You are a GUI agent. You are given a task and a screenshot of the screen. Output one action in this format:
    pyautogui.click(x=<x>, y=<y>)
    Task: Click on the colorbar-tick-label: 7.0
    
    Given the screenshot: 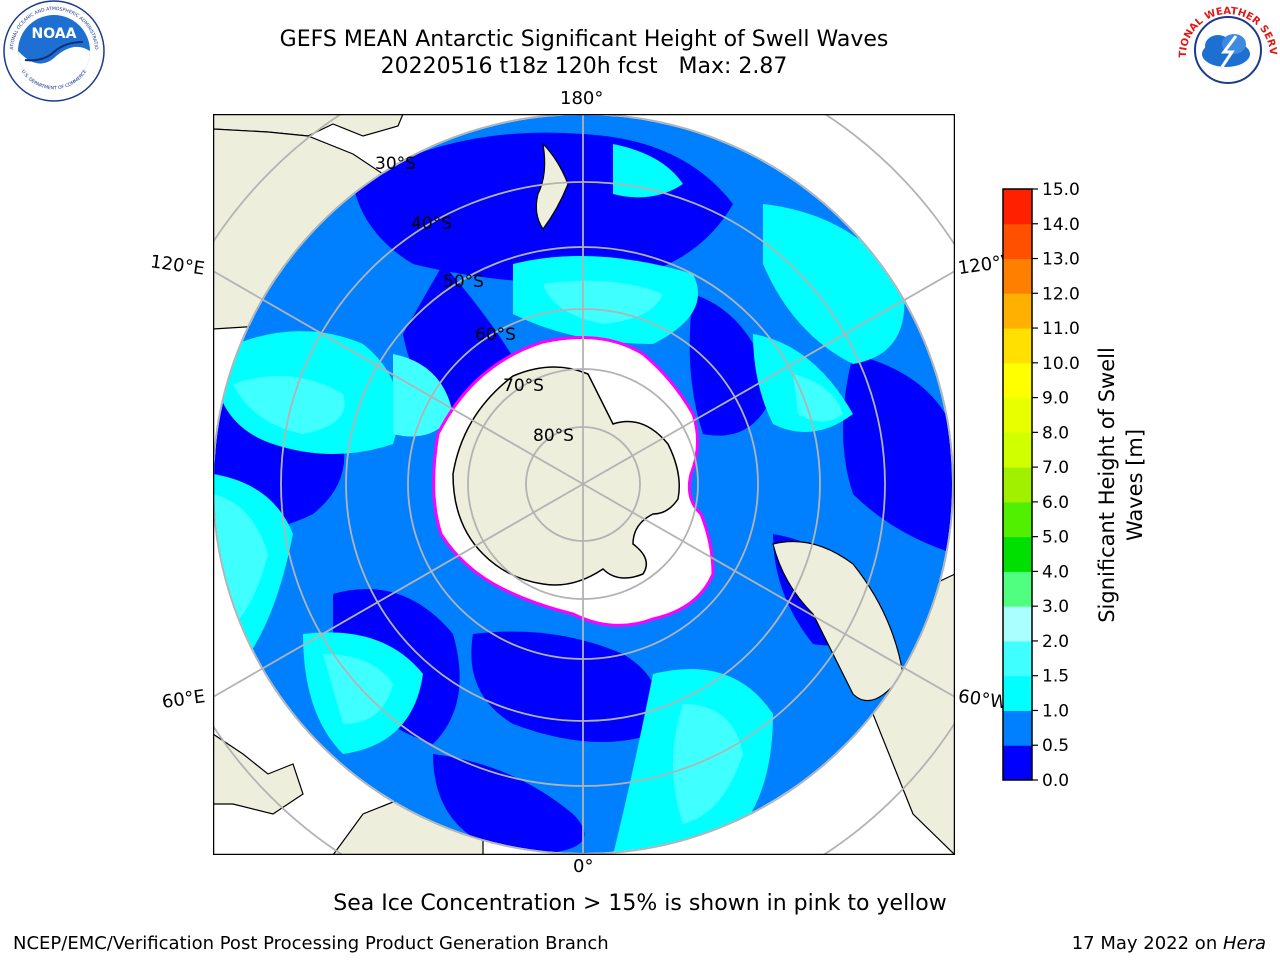 What is the action you would take?
    pyautogui.click(x=1055, y=468)
    